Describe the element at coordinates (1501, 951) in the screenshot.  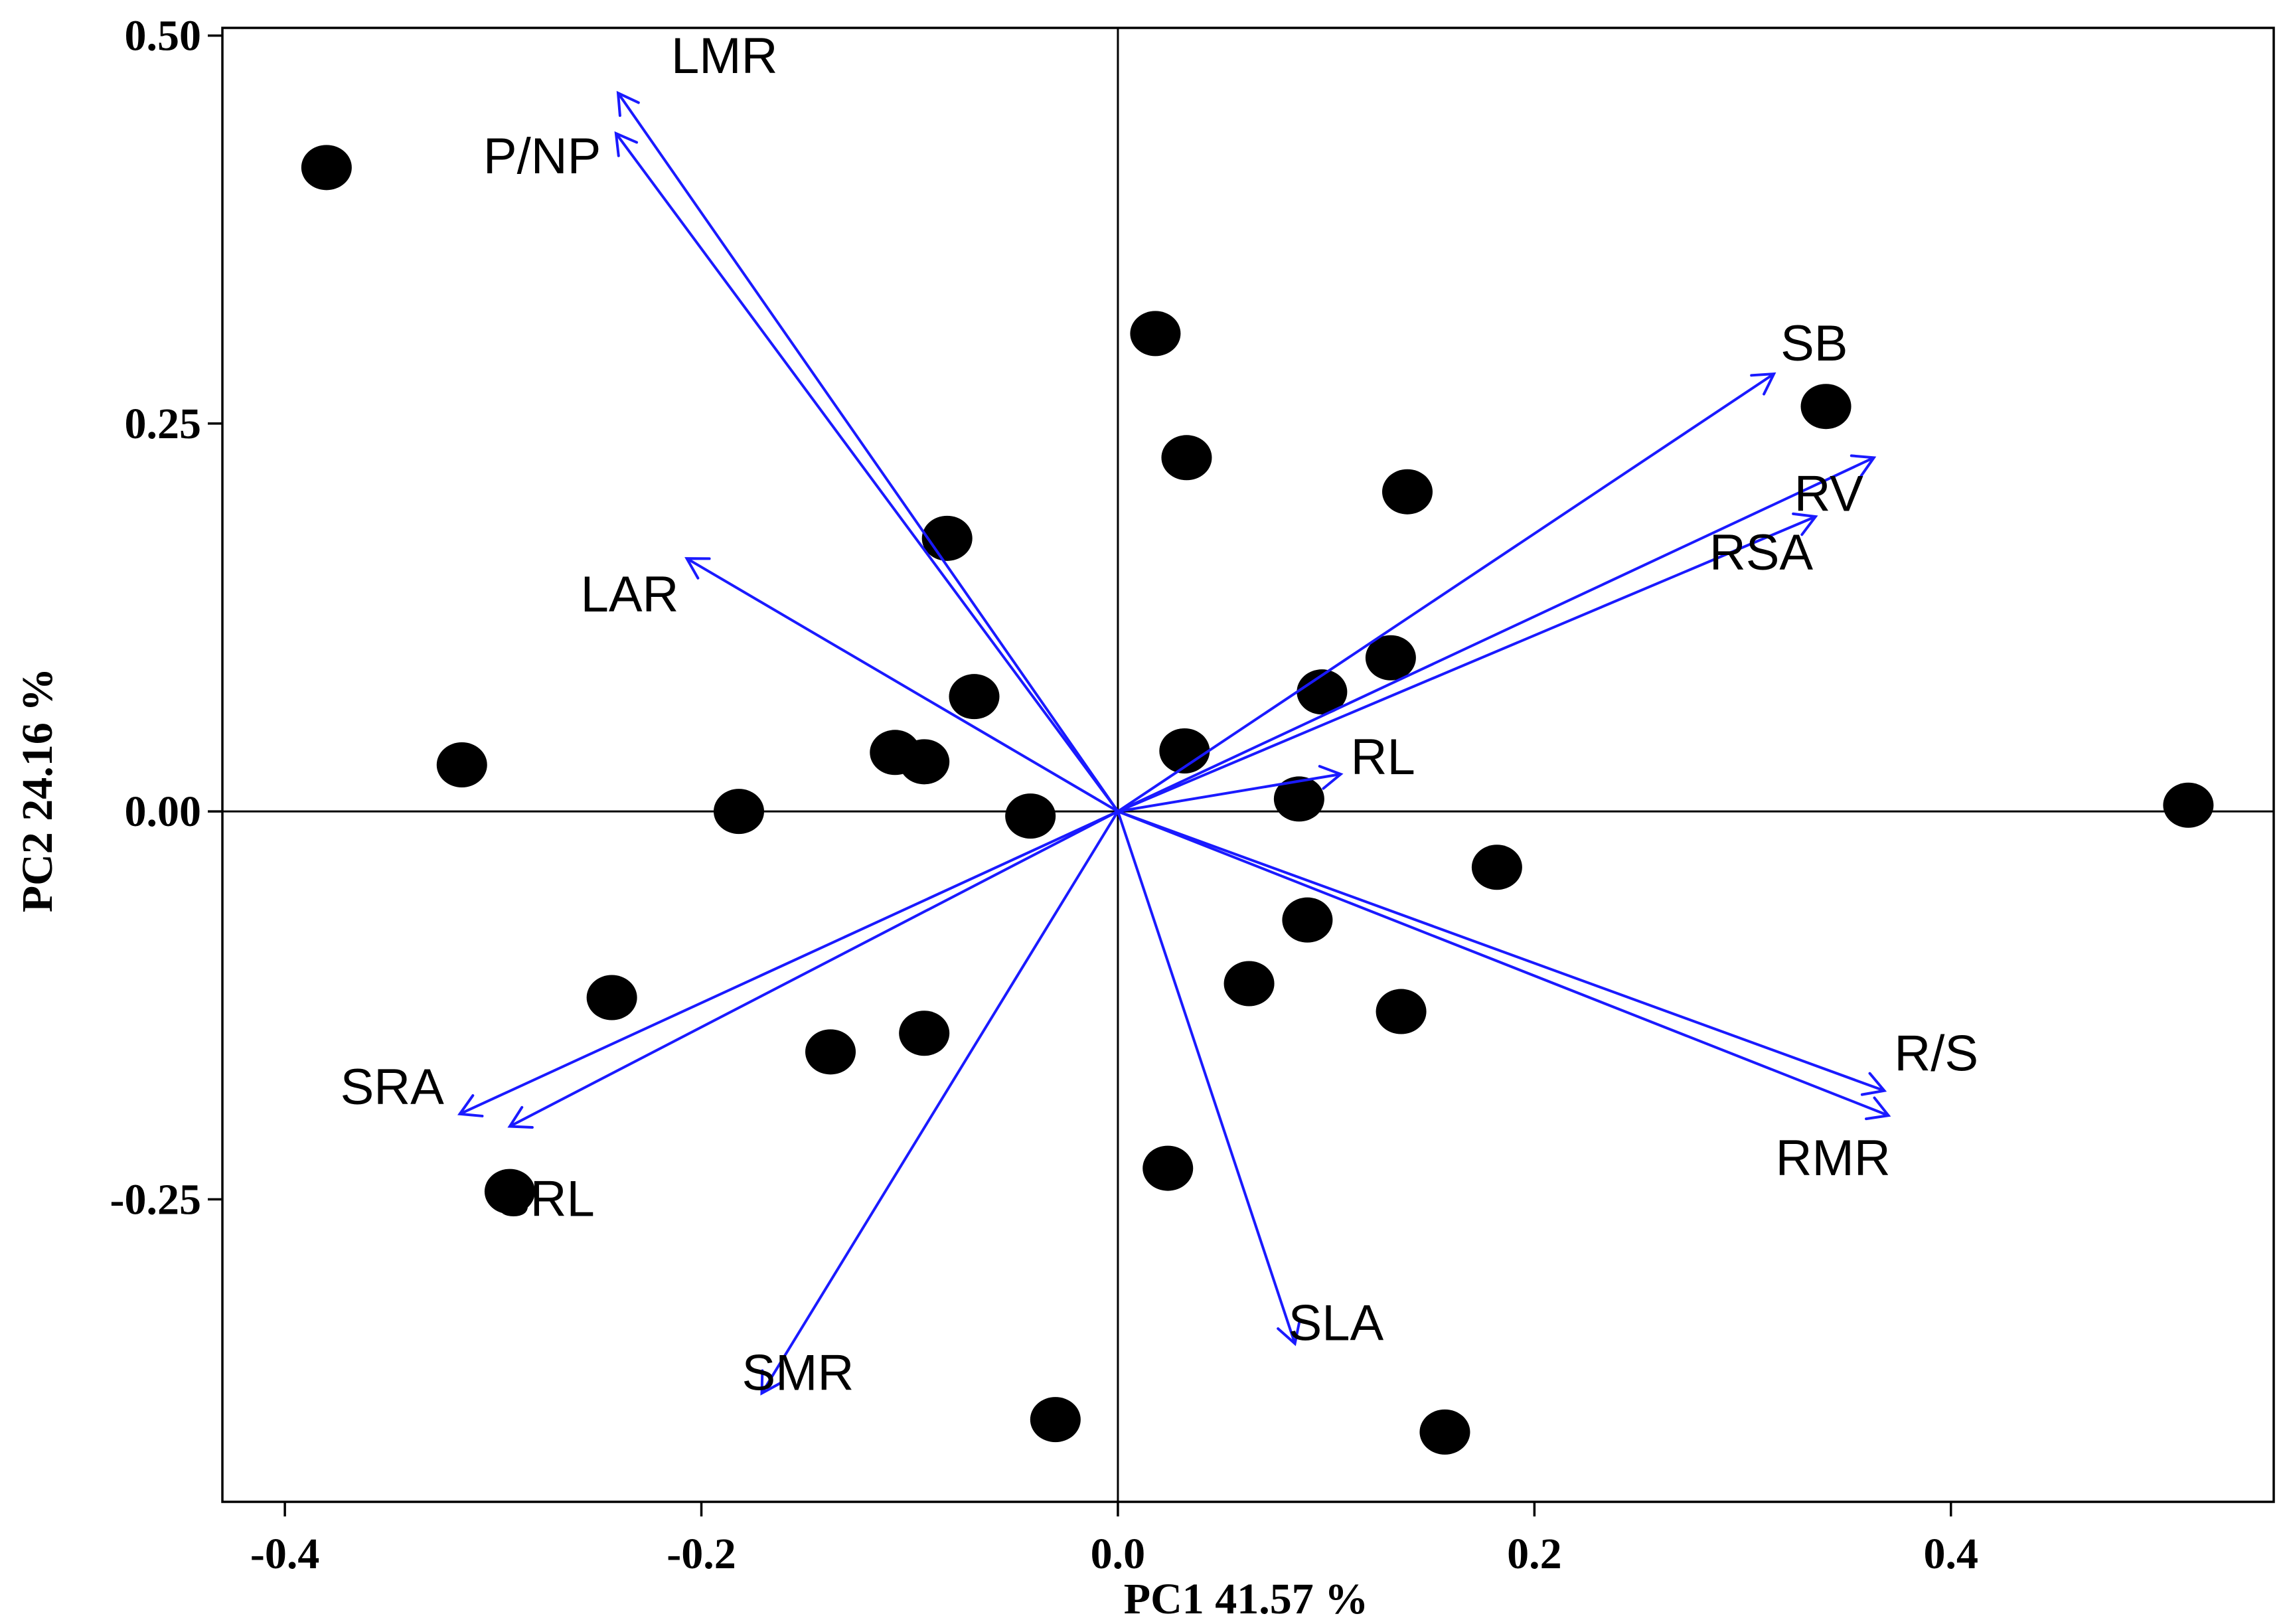
I see `loading-arrow-r-s` at that location.